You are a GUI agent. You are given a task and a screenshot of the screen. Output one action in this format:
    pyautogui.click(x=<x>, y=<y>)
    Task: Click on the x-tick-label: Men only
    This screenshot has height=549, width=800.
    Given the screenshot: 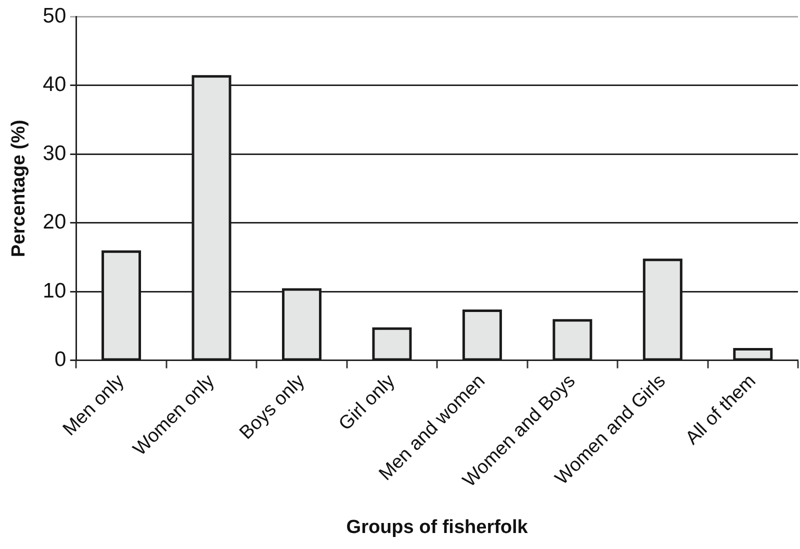 What is the action you would take?
    pyautogui.click(x=94, y=405)
    